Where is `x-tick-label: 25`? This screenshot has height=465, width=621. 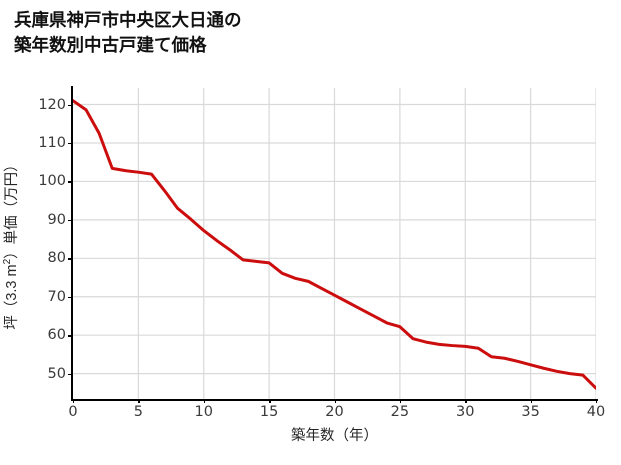
x-tick-label: 25 is located at coordinates (400, 412).